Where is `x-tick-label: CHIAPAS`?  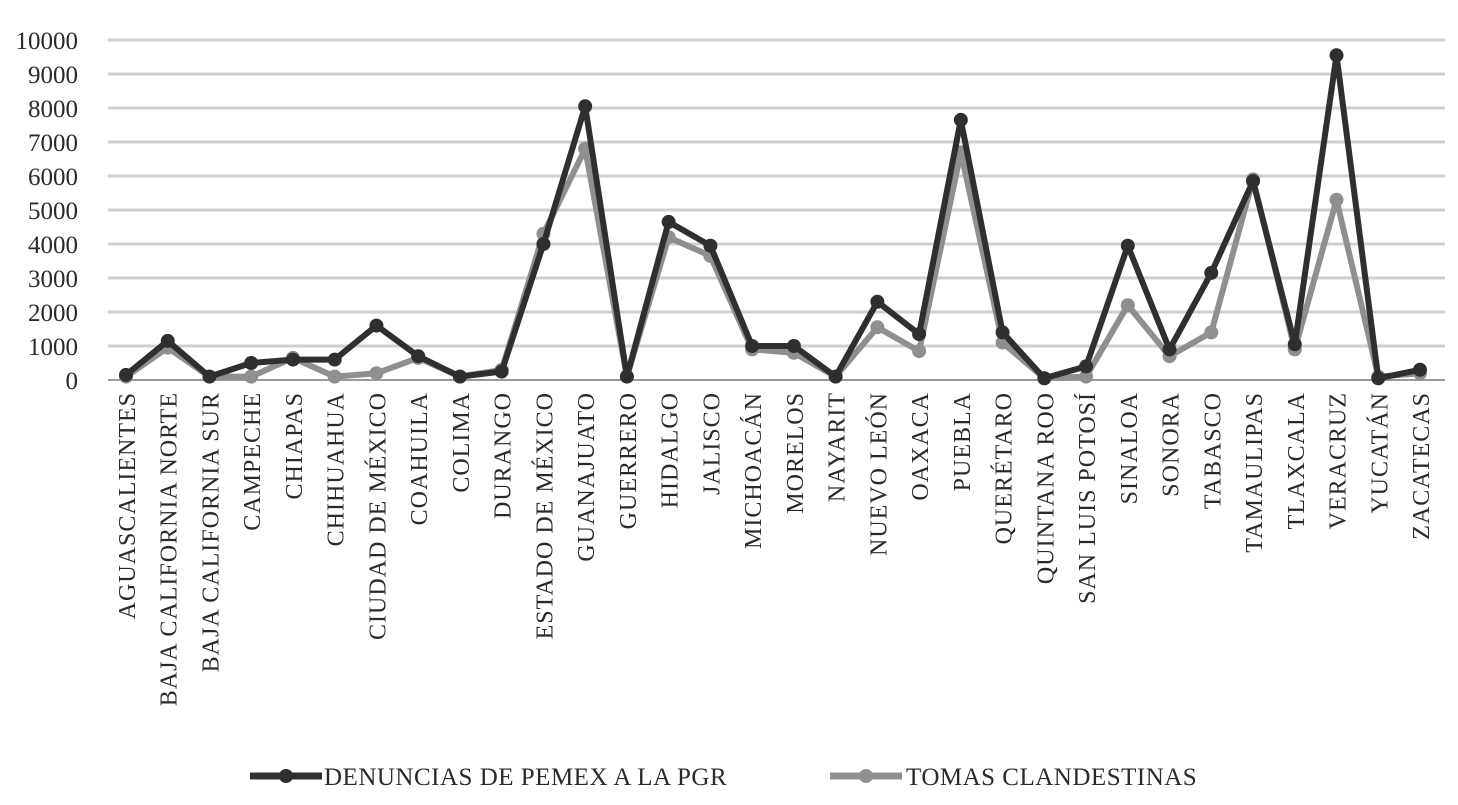 x-tick-label: CHIAPAS is located at coordinates (295, 446).